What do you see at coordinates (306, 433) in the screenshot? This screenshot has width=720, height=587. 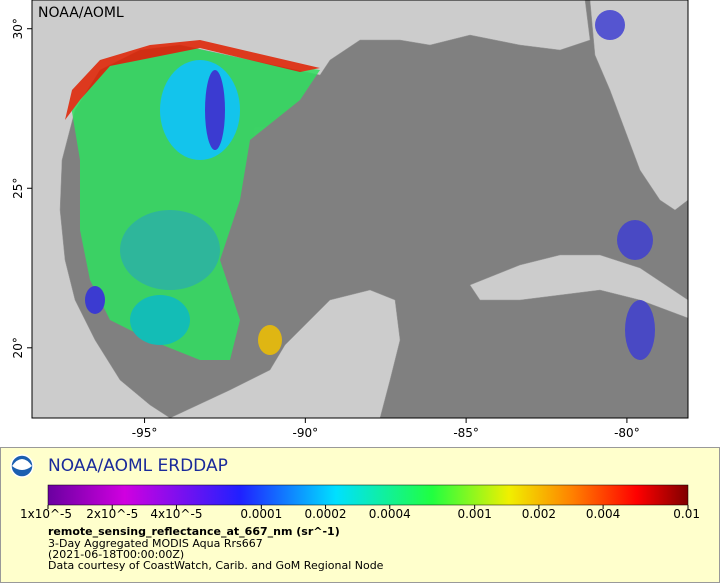 I see `x-tick-label: -90°` at bounding box center [306, 433].